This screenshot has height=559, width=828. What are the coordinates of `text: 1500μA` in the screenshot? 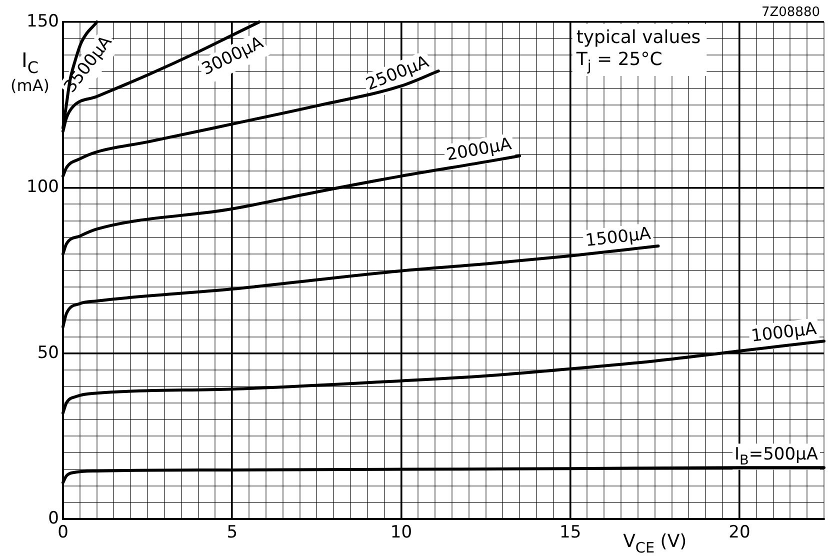 It's located at (618, 238).